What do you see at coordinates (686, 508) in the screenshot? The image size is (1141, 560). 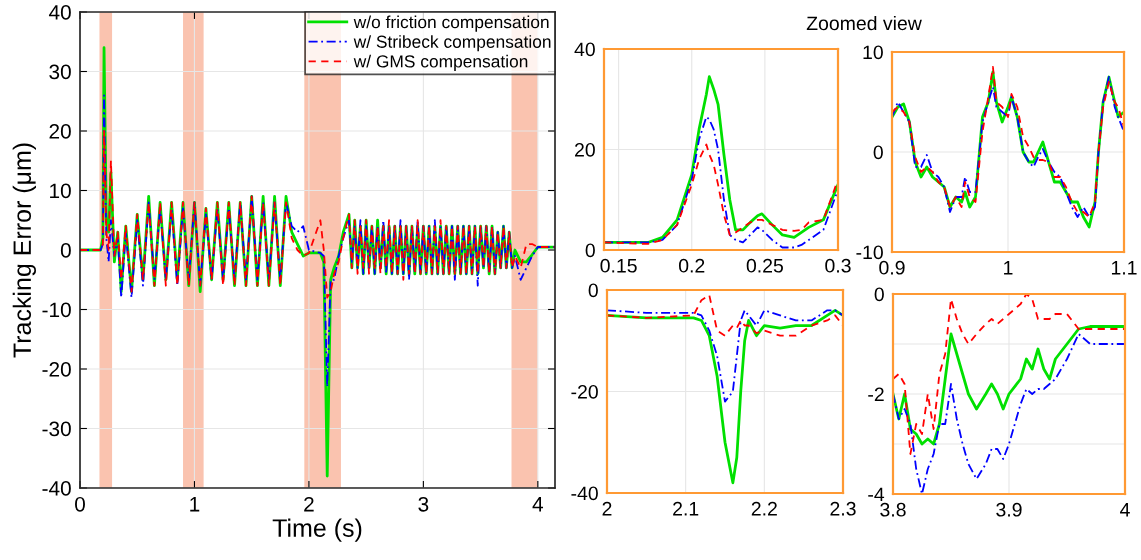 I see `x-tick-label: 2.1` at bounding box center [686, 508].